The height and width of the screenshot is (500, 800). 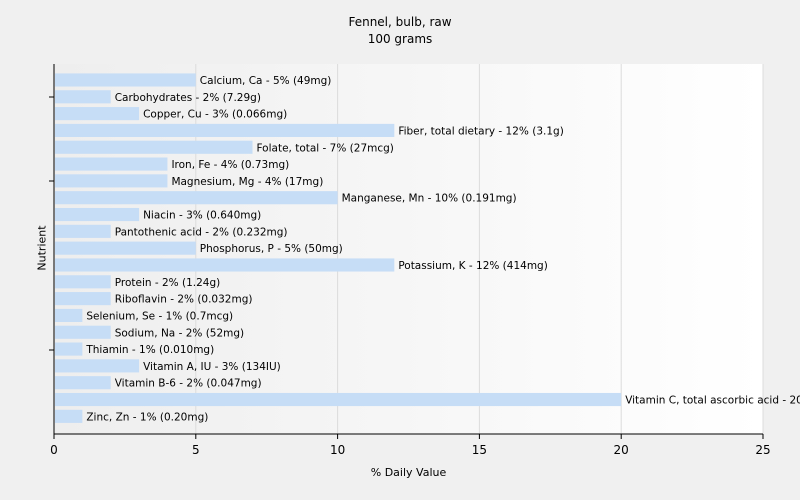 What do you see at coordinates (325, 148) in the screenshot?
I see `bar-data-label: Folate, total - 7% (27mcg)` at bounding box center [325, 148].